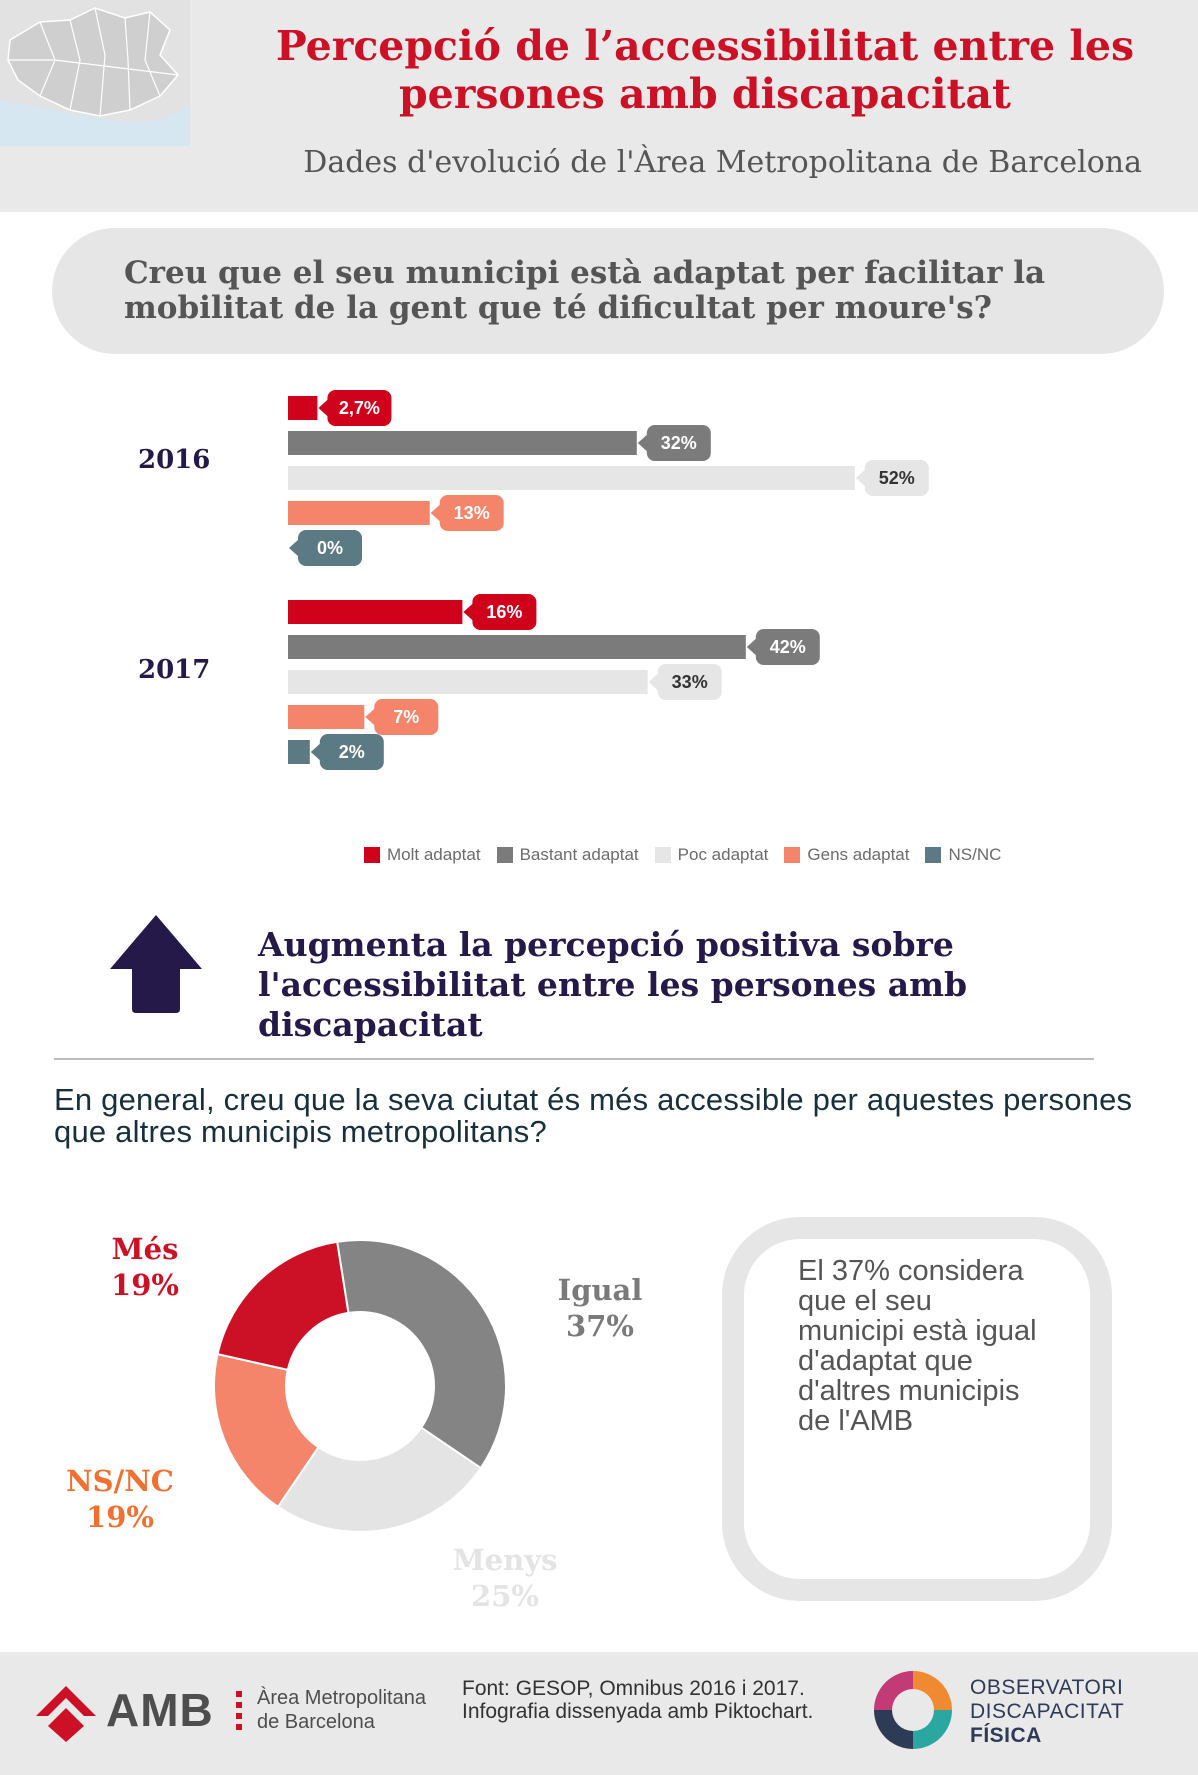  What do you see at coordinates (913, 1710) in the screenshot?
I see `odf-logo-icon` at bounding box center [913, 1710].